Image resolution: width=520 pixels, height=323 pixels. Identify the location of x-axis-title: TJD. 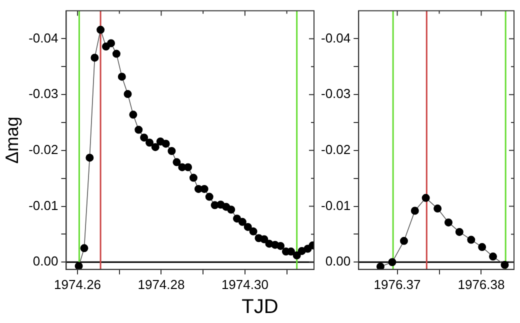
(260, 307).